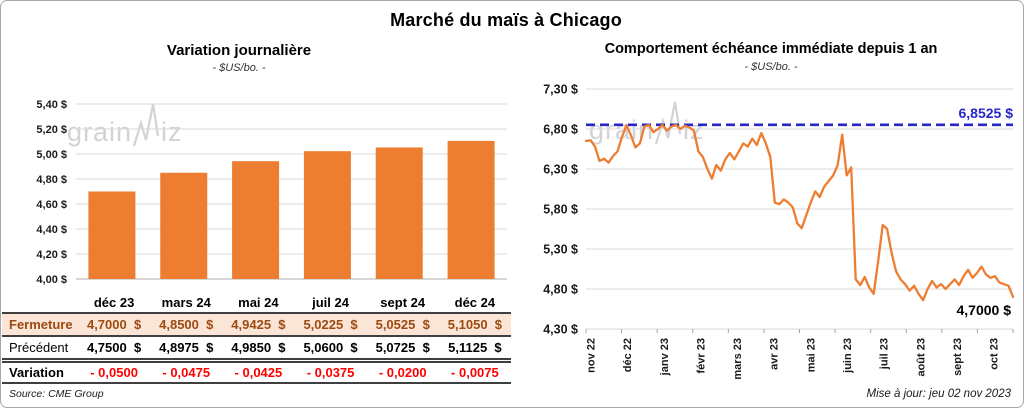 This screenshot has height=408, width=1024. What do you see at coordinates (771, 67) in the screenshot?
I see `line-chart-subtitle: - $US/bo. -` at bounding box center [771, 67].